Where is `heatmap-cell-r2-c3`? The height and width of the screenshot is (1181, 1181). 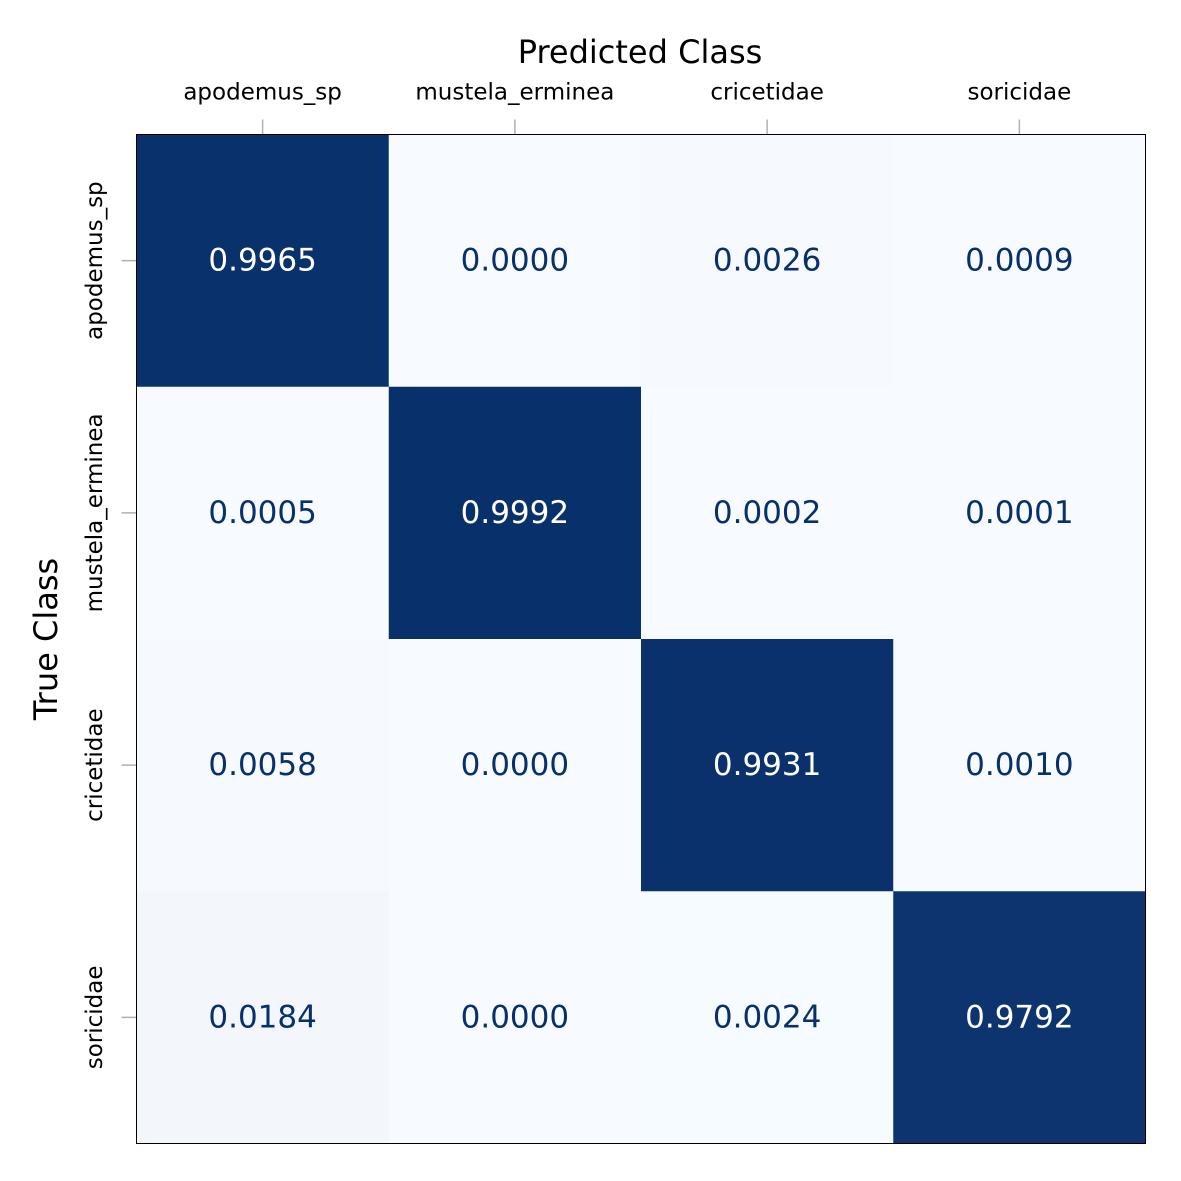 heatmap-cell-r2-c3 is located at coordinates (1019, 765).